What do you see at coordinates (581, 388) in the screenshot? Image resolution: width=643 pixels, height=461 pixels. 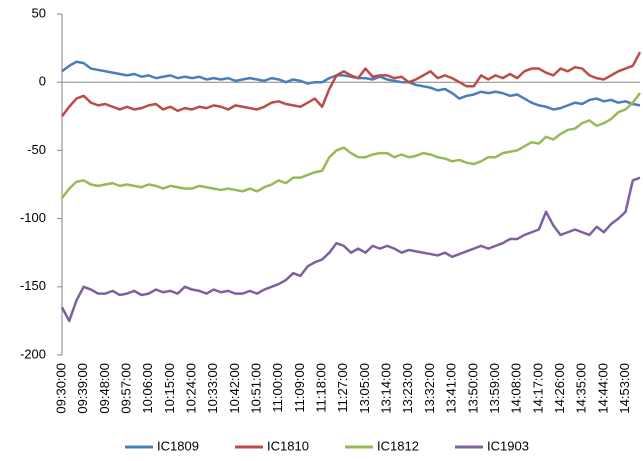 I see `x-tick-label: 14:35:00` at bounding box center [581, 388].